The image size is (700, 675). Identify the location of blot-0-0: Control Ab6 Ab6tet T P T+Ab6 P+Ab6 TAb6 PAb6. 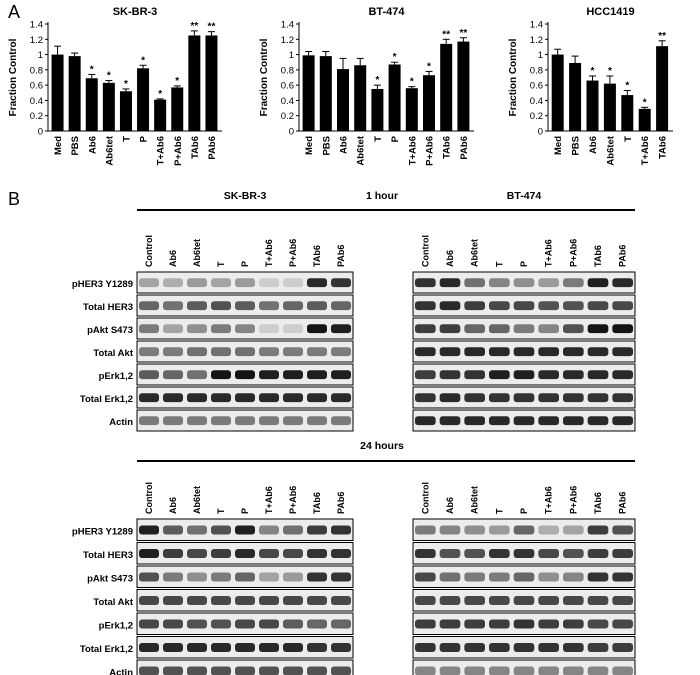
(245, 333).